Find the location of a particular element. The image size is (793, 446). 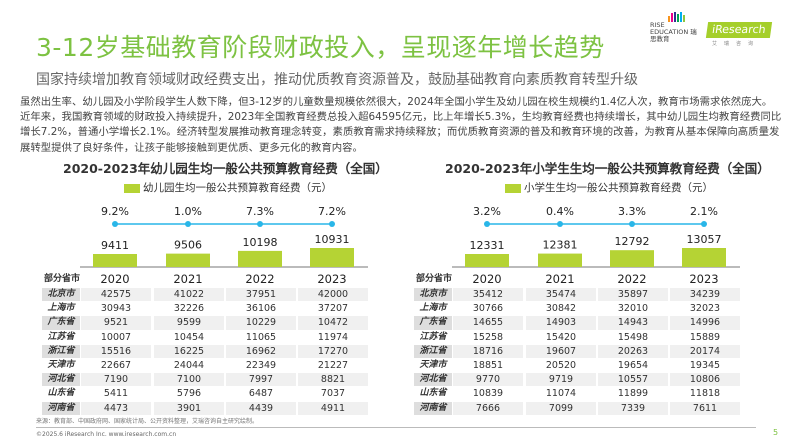

chart-svg: 12331 3.2% 12381 0.4% 12792 3.3% 13057 2.1% is located at coordinates (596, 236).